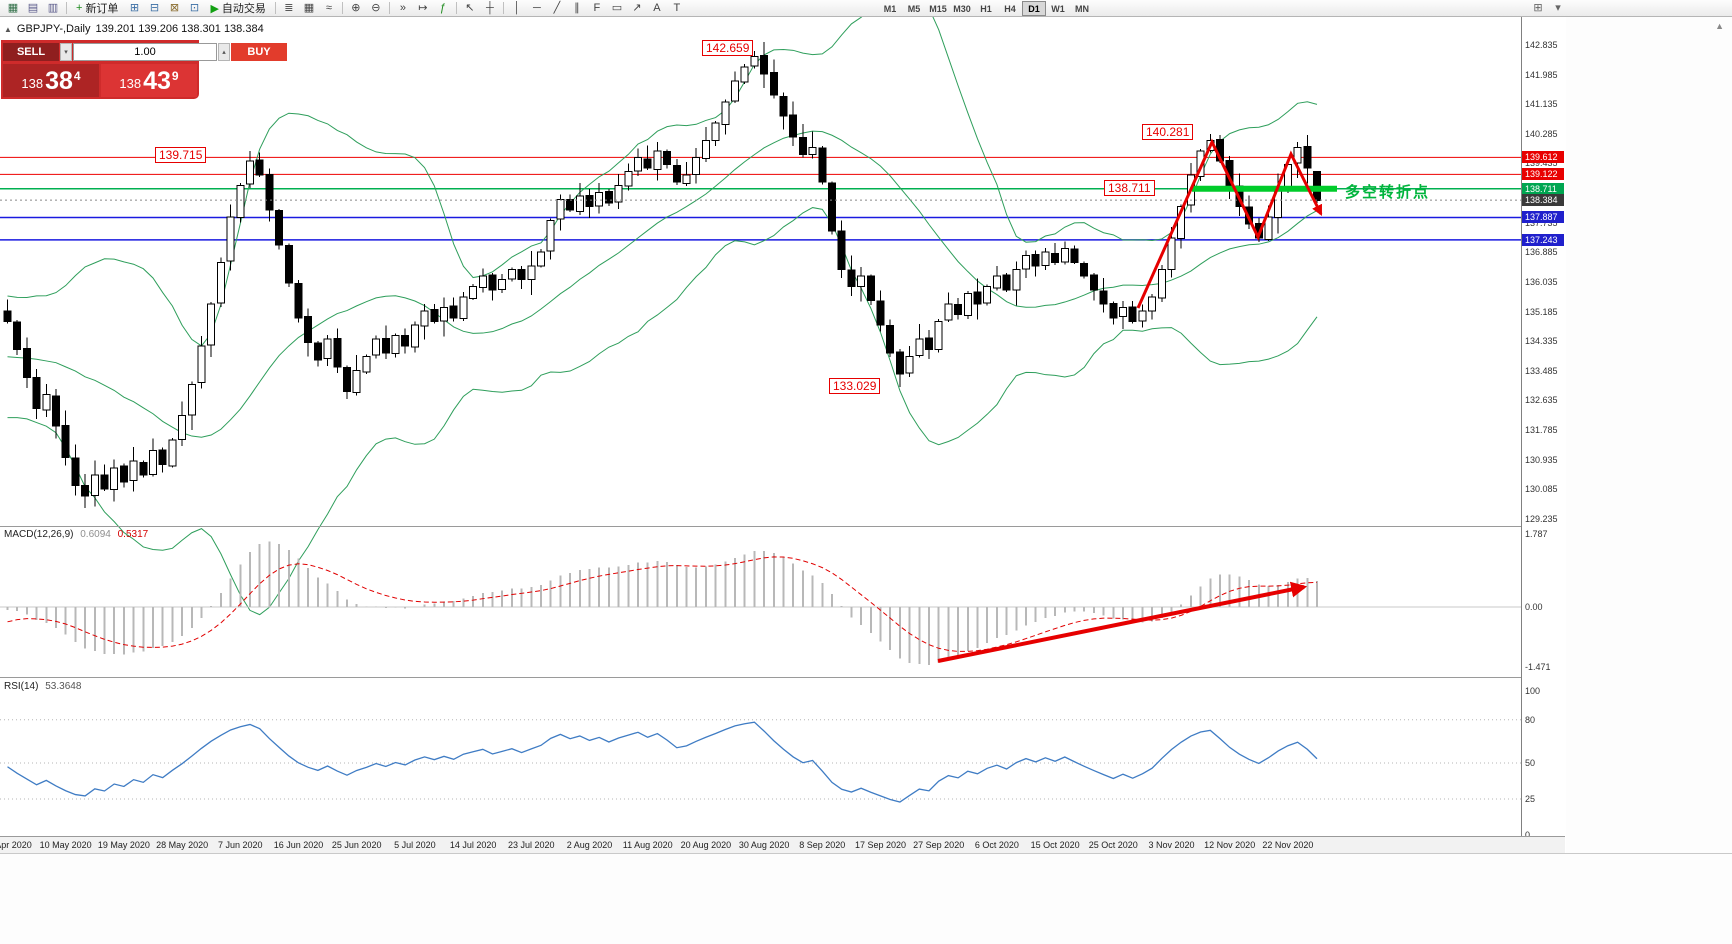 This screenshot has height=944, width=1732. What do you see at coordinates (1541, 163) in the screenshot?
I see `price-axis-label: 139.435` at bounding box center [1541, 163].